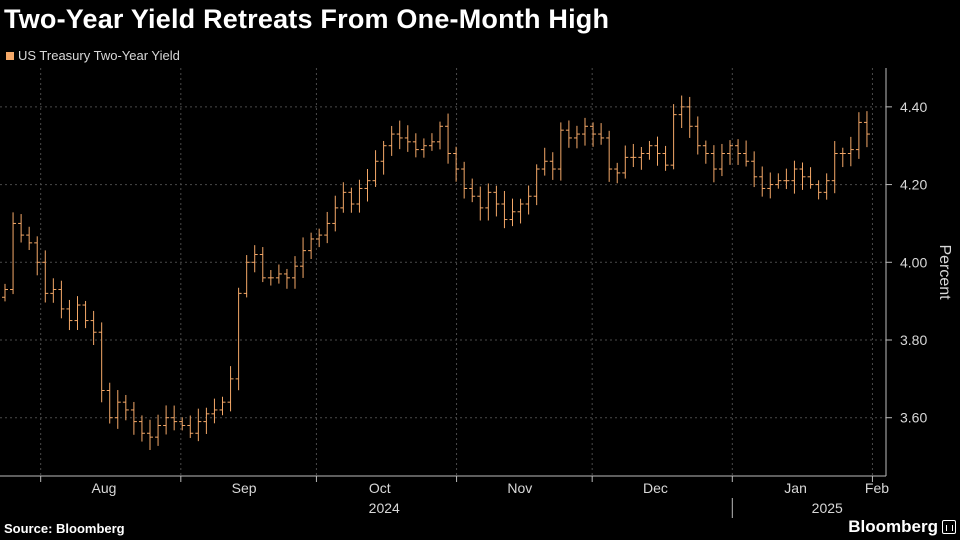 The width and height of the screenshot is (960, 540). Describe the element at coordinates (827, 508) in the screenshot. I see `x-year-label: 2025` at that location.